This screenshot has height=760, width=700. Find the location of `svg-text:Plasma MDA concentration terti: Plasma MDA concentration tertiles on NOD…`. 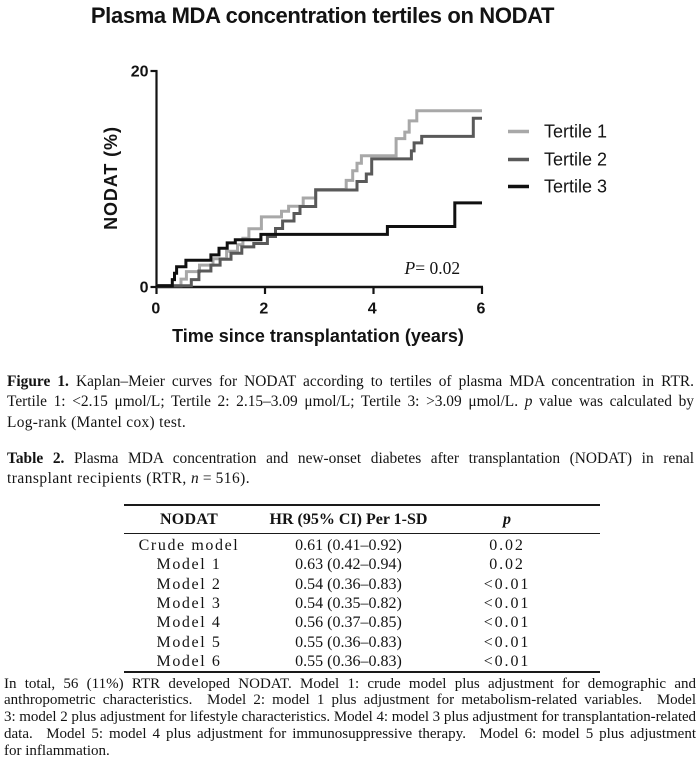

svg-text:Plasma MDA concentration terti: Plasma MDA concentration tertiles on NOD… is located at coordinates (323, 15).